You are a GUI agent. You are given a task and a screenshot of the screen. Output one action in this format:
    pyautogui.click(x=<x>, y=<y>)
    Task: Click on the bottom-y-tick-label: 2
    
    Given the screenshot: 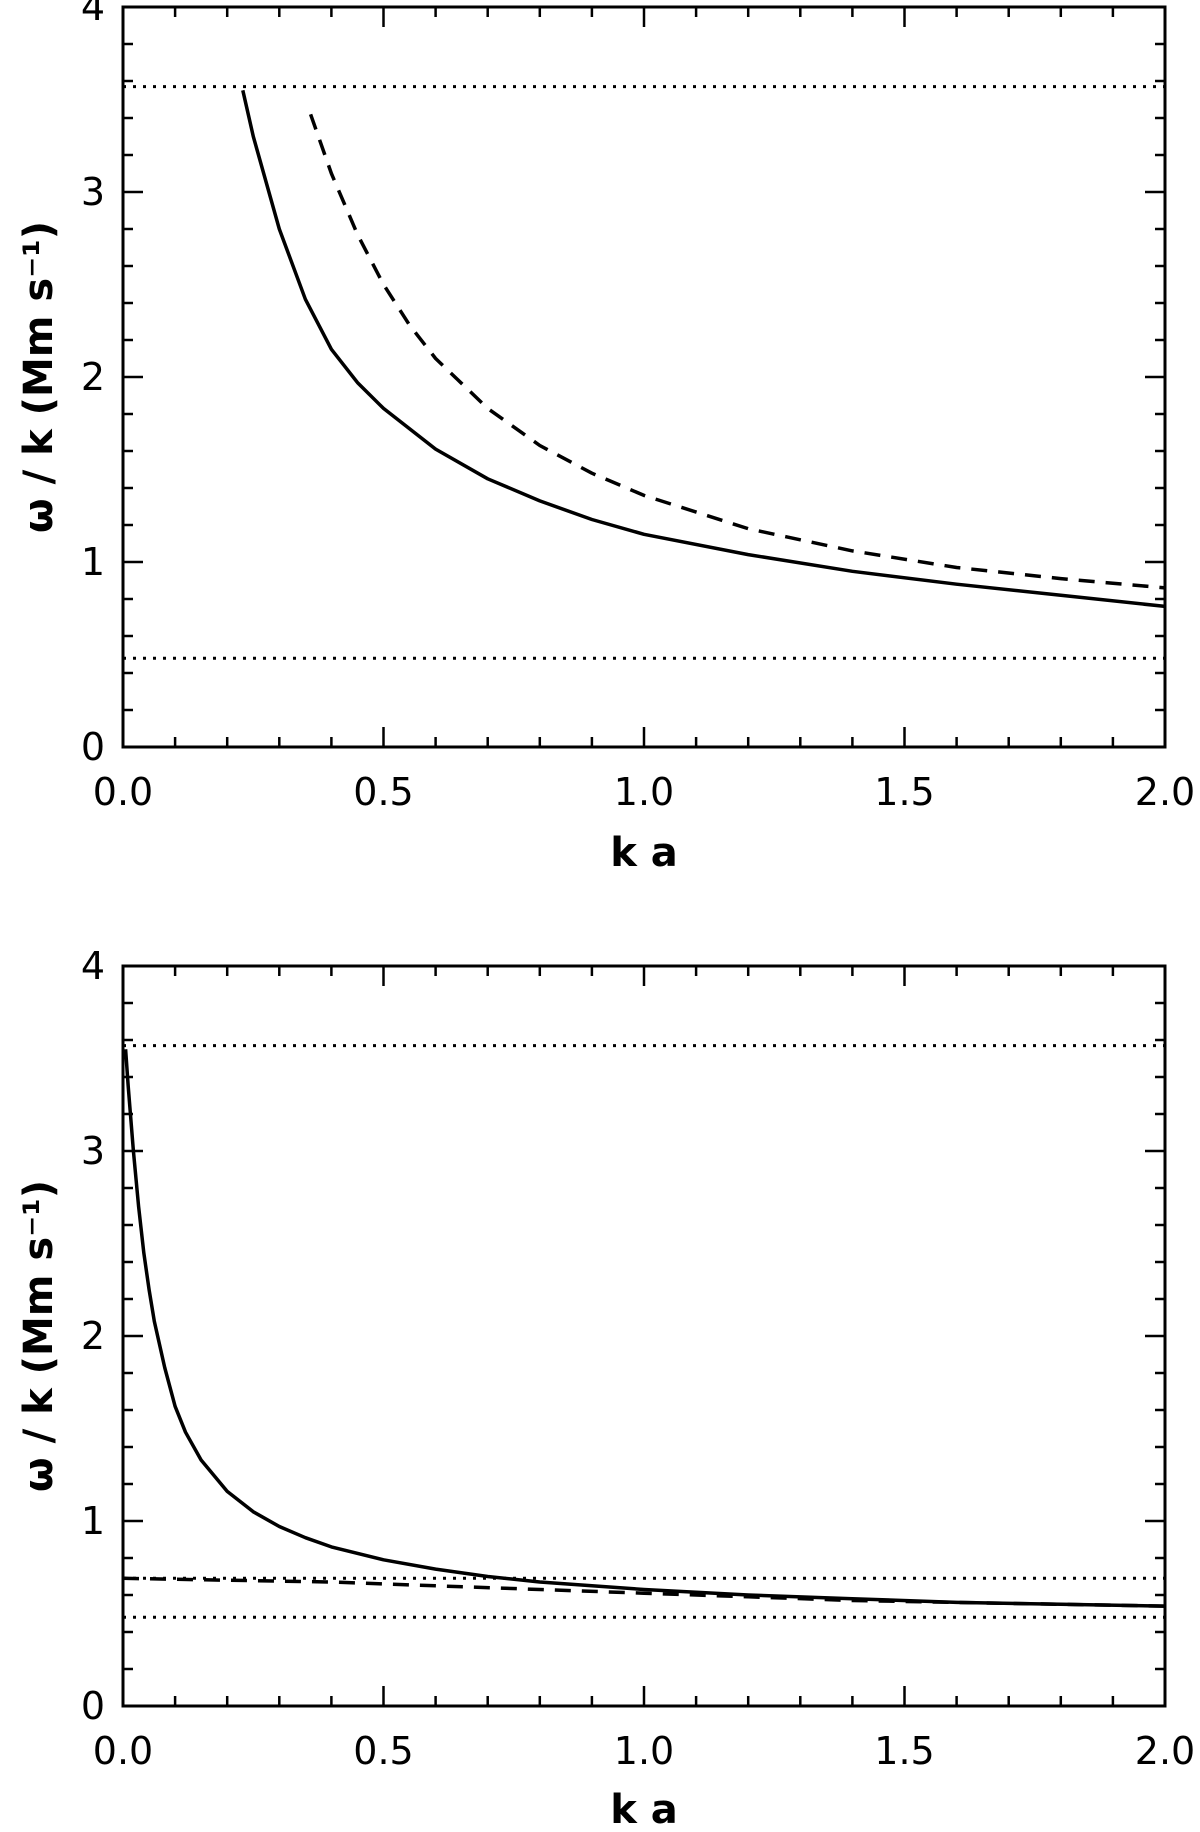 What is the action you would take?
    pyautogui.click(x=93, y=1336)
    